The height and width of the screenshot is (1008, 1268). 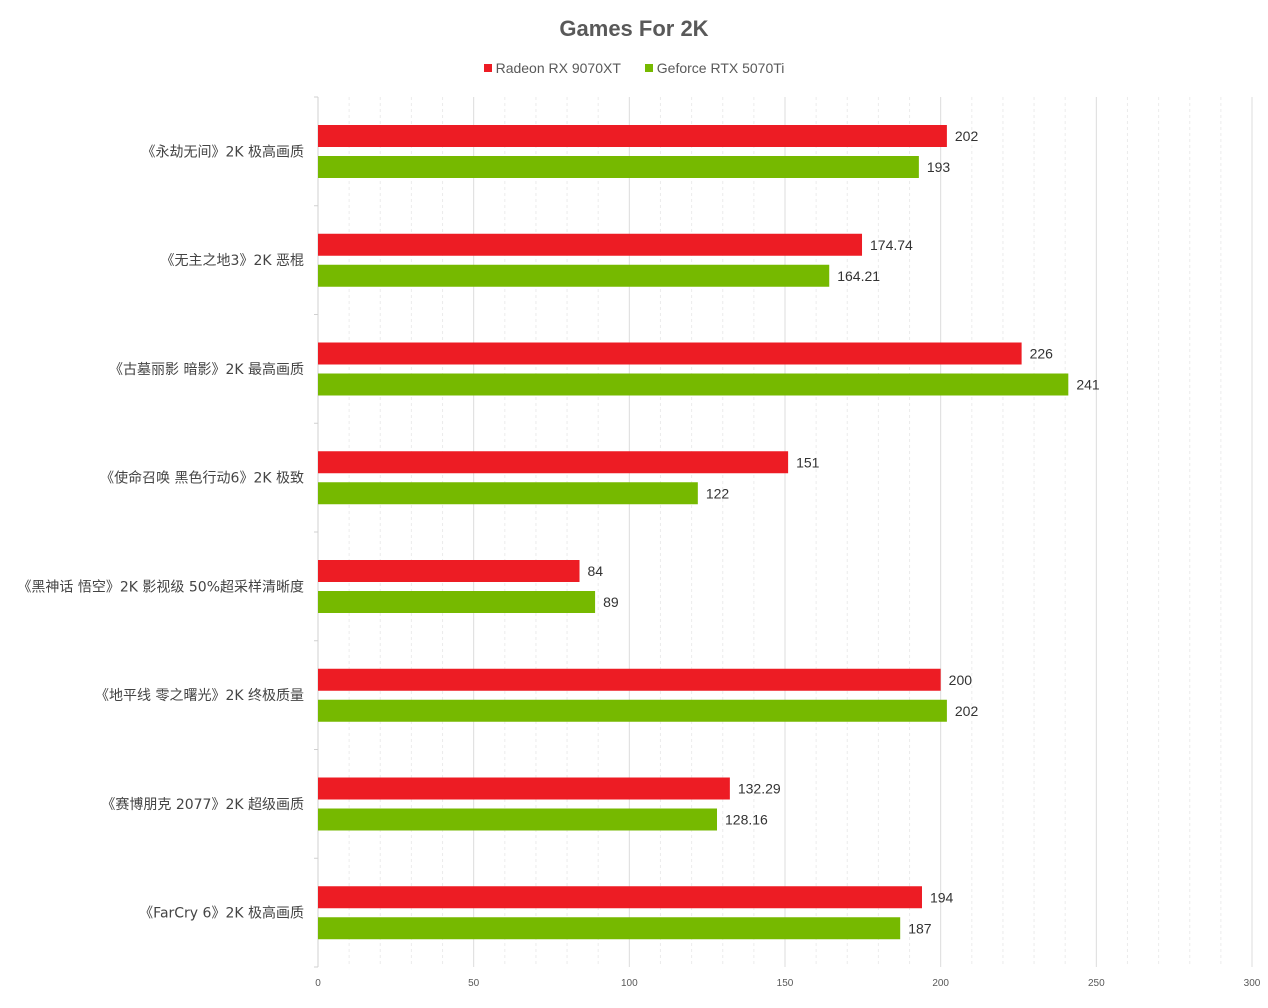 What do you see at coordinates (1042, 354) in the screenshot?
I see `value-label-radeon: 226` at bounding box center [1042, 354].